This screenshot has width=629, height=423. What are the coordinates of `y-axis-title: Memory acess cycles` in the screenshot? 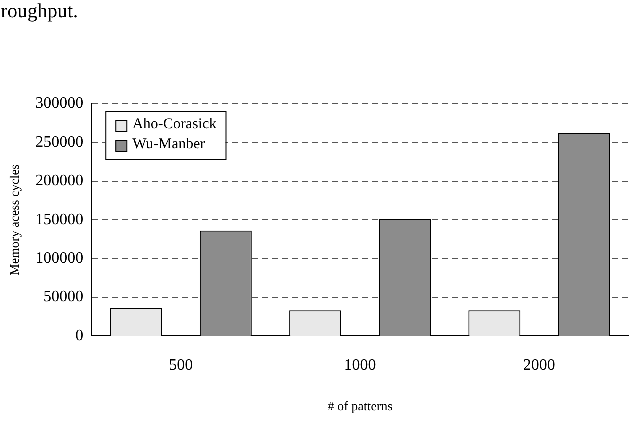 It's located at (14, 220).